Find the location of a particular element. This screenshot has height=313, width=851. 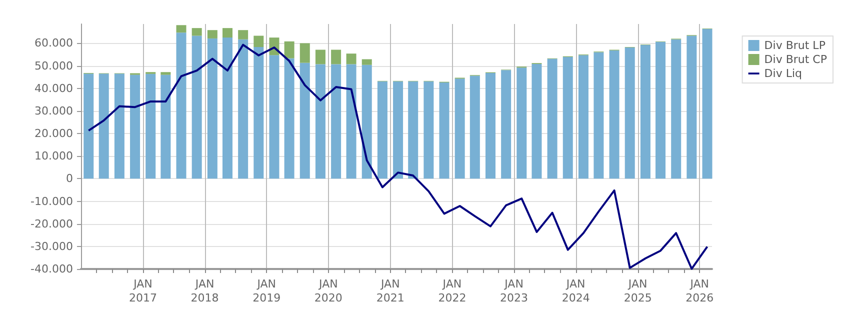

y-tick-label: 20.000 is located at coordinates (53, 133).